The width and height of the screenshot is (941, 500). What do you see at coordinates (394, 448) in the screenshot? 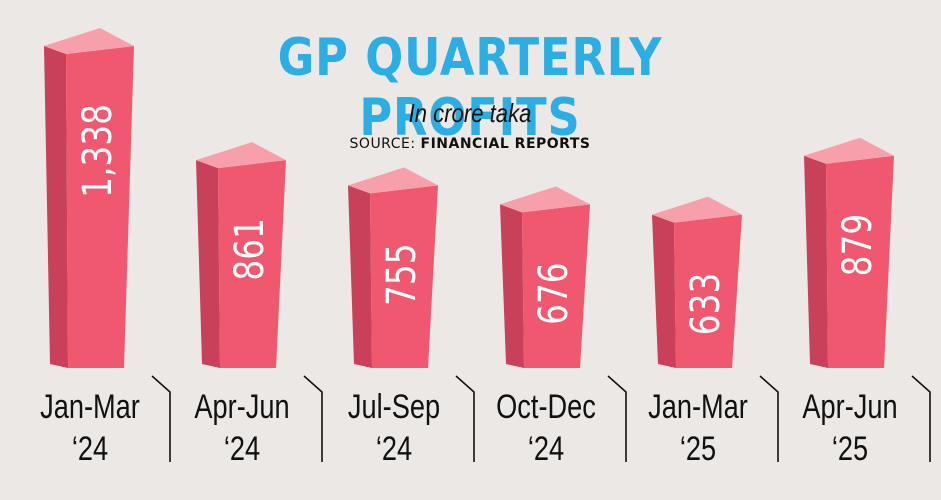
I see `category-year-2: ‘24` at bounding box center [394, 448].